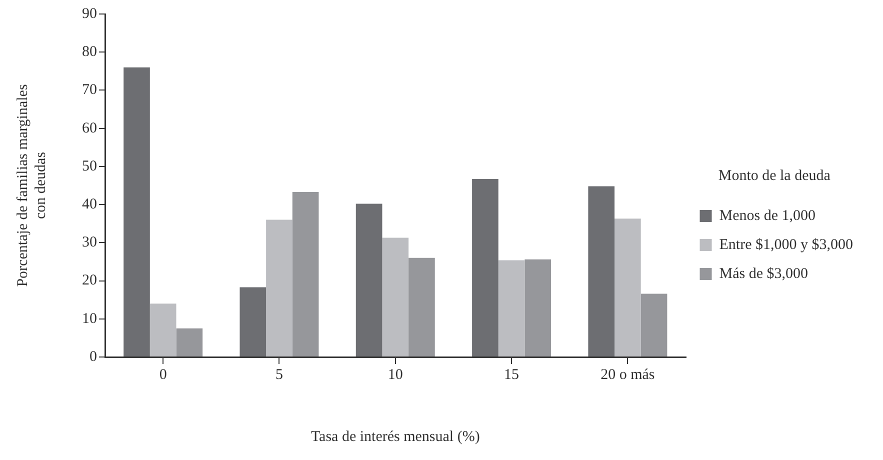  What do you see at coordinates (774, 176) in the screenshot?
I see `legend-title: Monto de la deuda` at bounding box center [774, 176].